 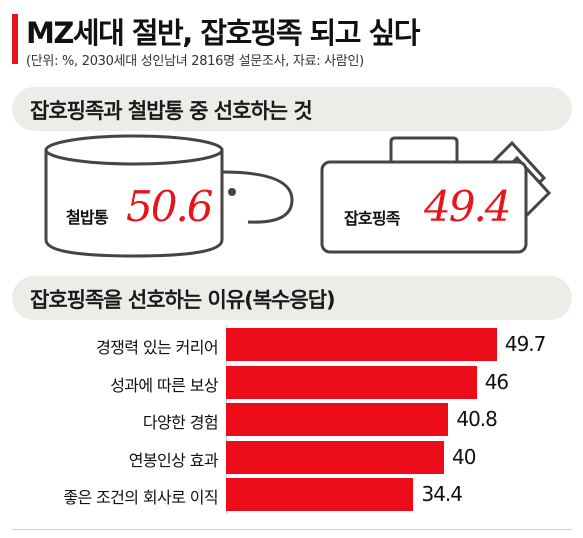 What do you see at coordinates (464, 456) in the screenshot?
I see `bar-value-label: 40` at bounding box center [464, 456].